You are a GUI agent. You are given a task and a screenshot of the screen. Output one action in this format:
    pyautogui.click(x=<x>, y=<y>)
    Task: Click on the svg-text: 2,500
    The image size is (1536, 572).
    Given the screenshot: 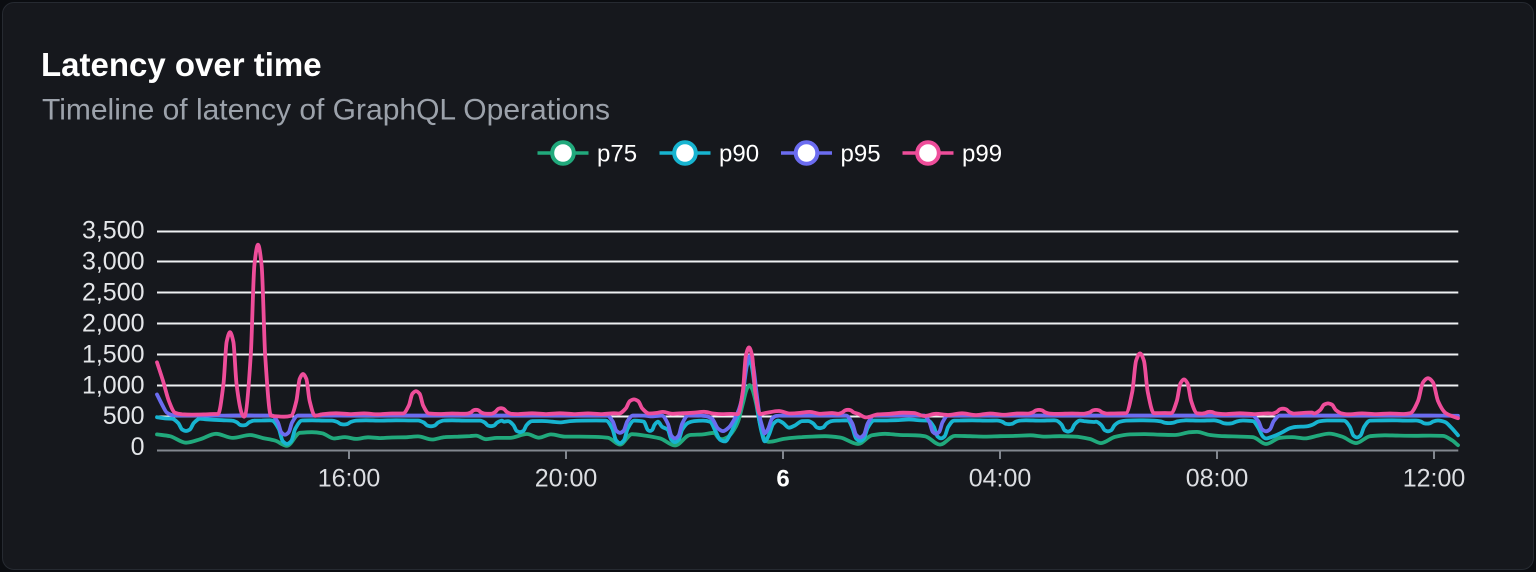 What is the action you would take?
    pyautogui.click(x=113, y=292)
    